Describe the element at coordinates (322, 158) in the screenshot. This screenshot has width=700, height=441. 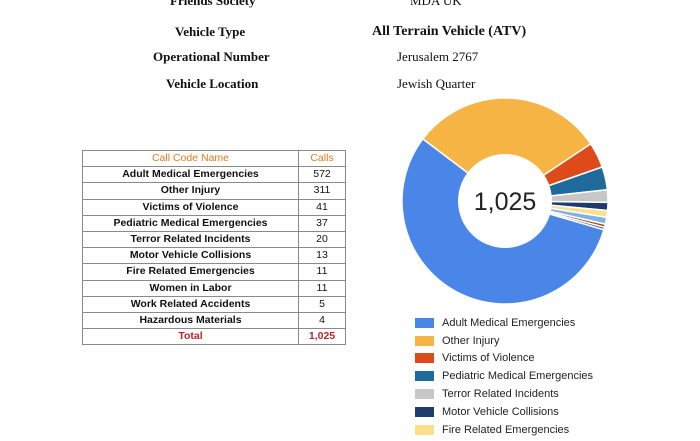
I see `header-calls: Calls` at that location.